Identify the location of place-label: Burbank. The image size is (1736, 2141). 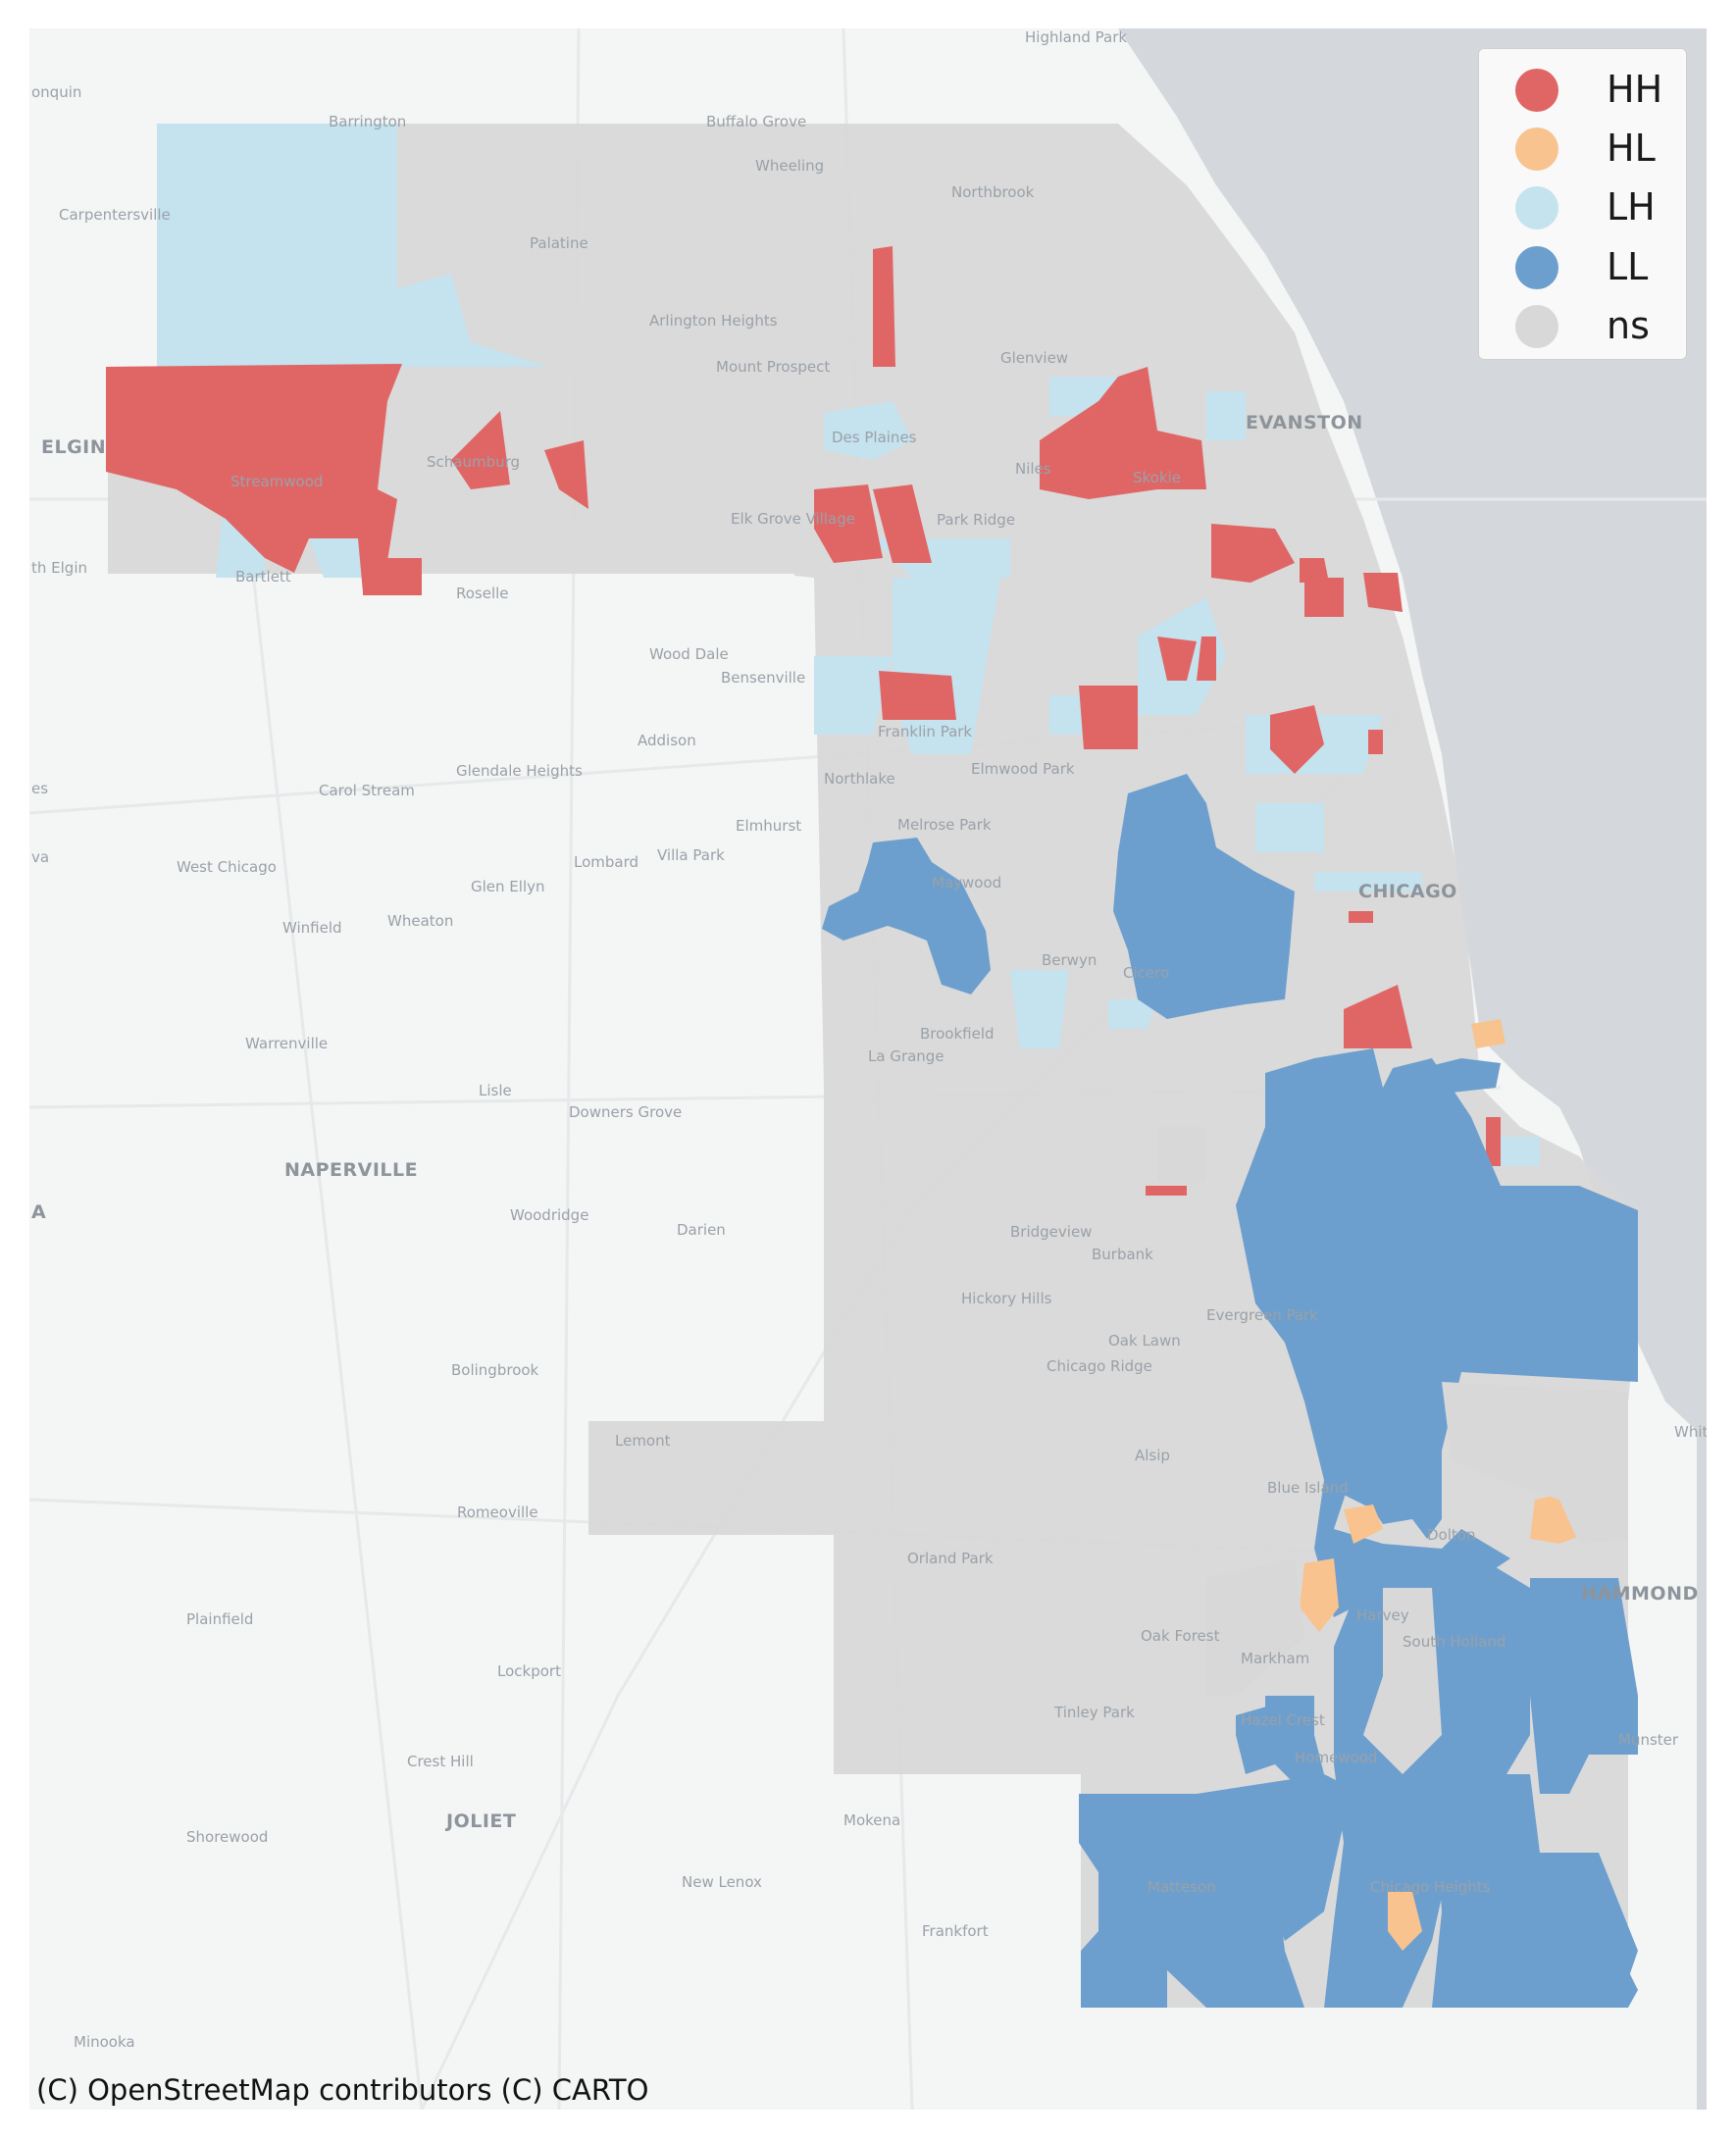
(1123, 1254).